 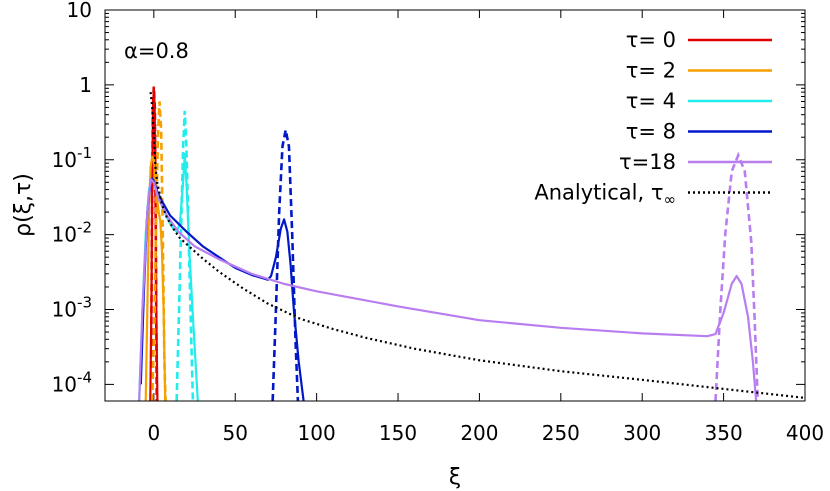 I want to click on x-tick-label: 300, so click(x=642, y=433).